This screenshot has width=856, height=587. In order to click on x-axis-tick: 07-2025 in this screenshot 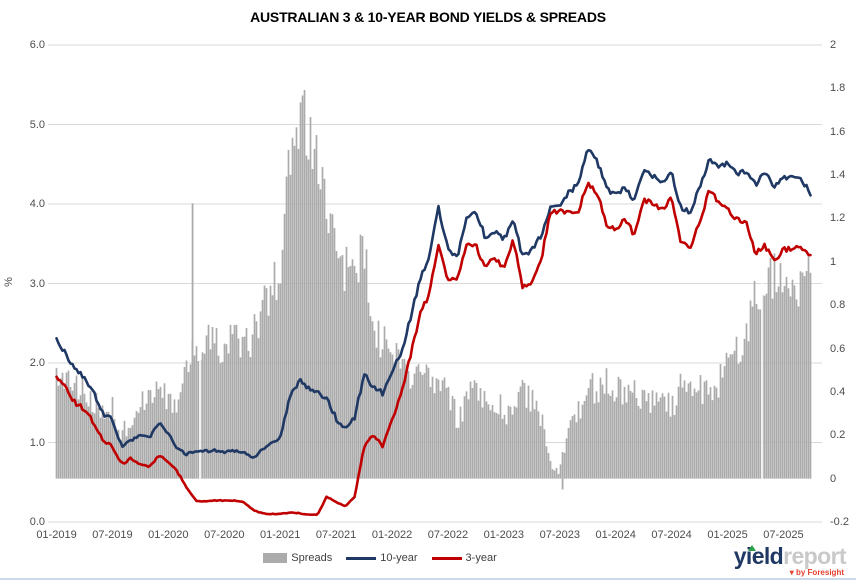, I will do `click(783, 535)`.